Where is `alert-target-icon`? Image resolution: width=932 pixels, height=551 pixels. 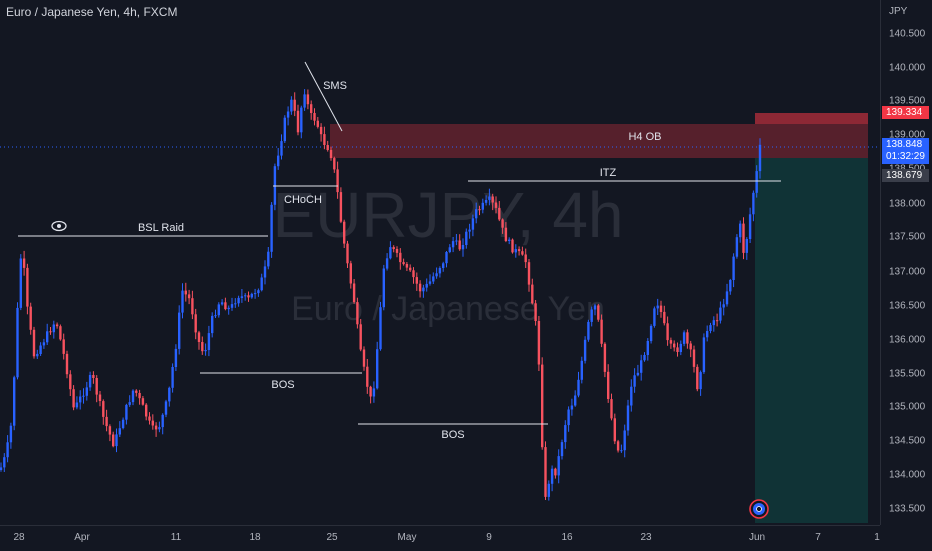 alert-target-icon is located at coordinates (759, 509).